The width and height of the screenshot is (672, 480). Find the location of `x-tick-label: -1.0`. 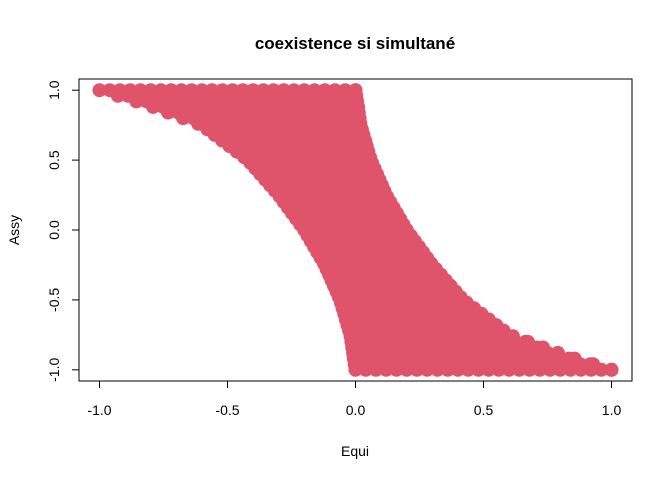

x-tick-label: -1.0 is located at coordinates (99, 410).